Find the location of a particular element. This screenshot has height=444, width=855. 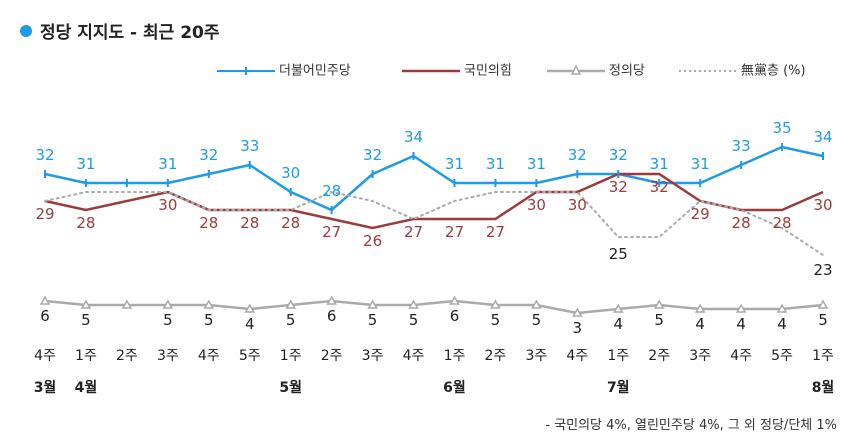

value-label-ppp-18: 28 is located at coordinates (782, 223).